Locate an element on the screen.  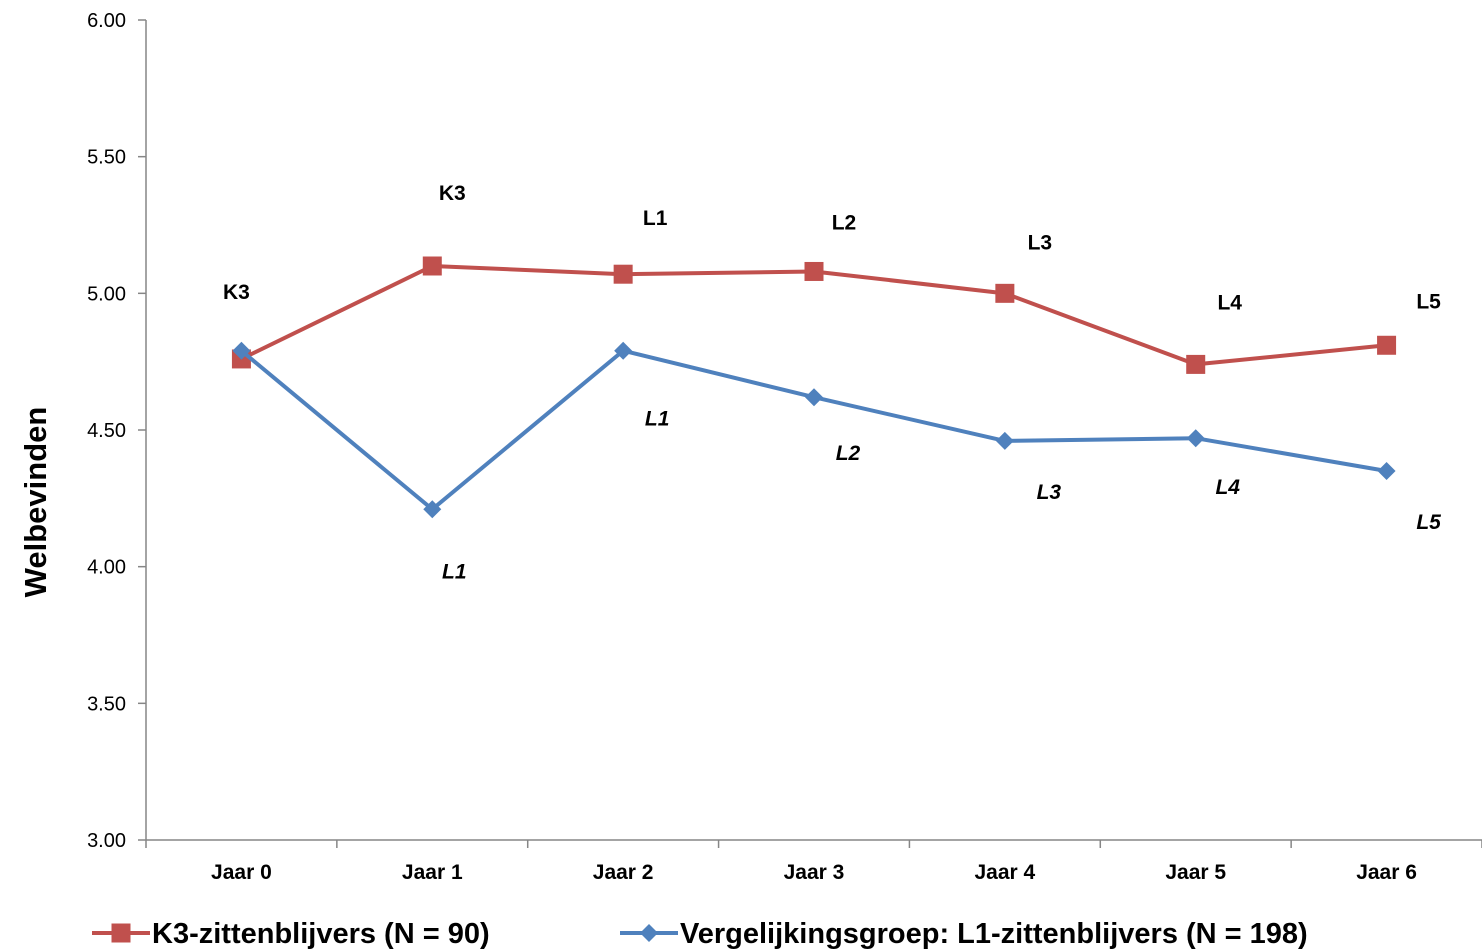
y-tick-label: 4.00 is located at coordinates (106, 568).